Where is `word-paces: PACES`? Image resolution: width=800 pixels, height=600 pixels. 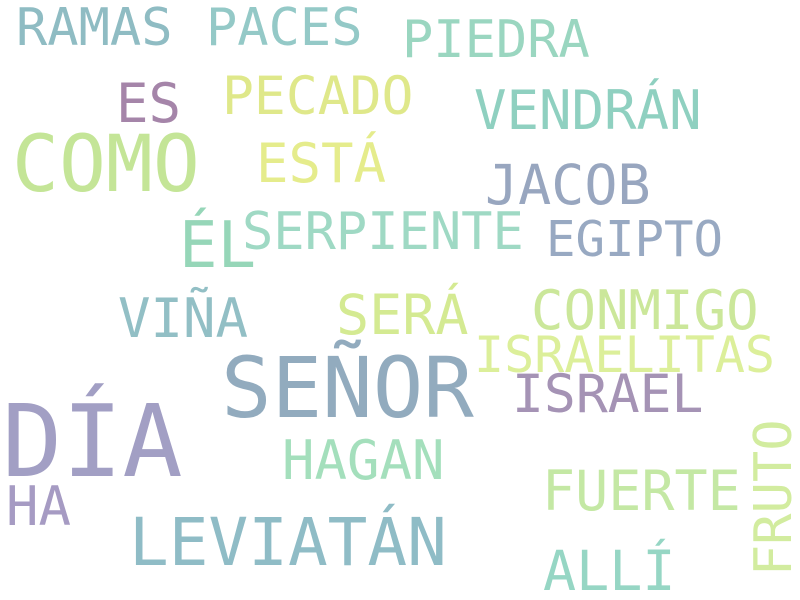
word-paces: PACES is located at coordinates (284, 29).